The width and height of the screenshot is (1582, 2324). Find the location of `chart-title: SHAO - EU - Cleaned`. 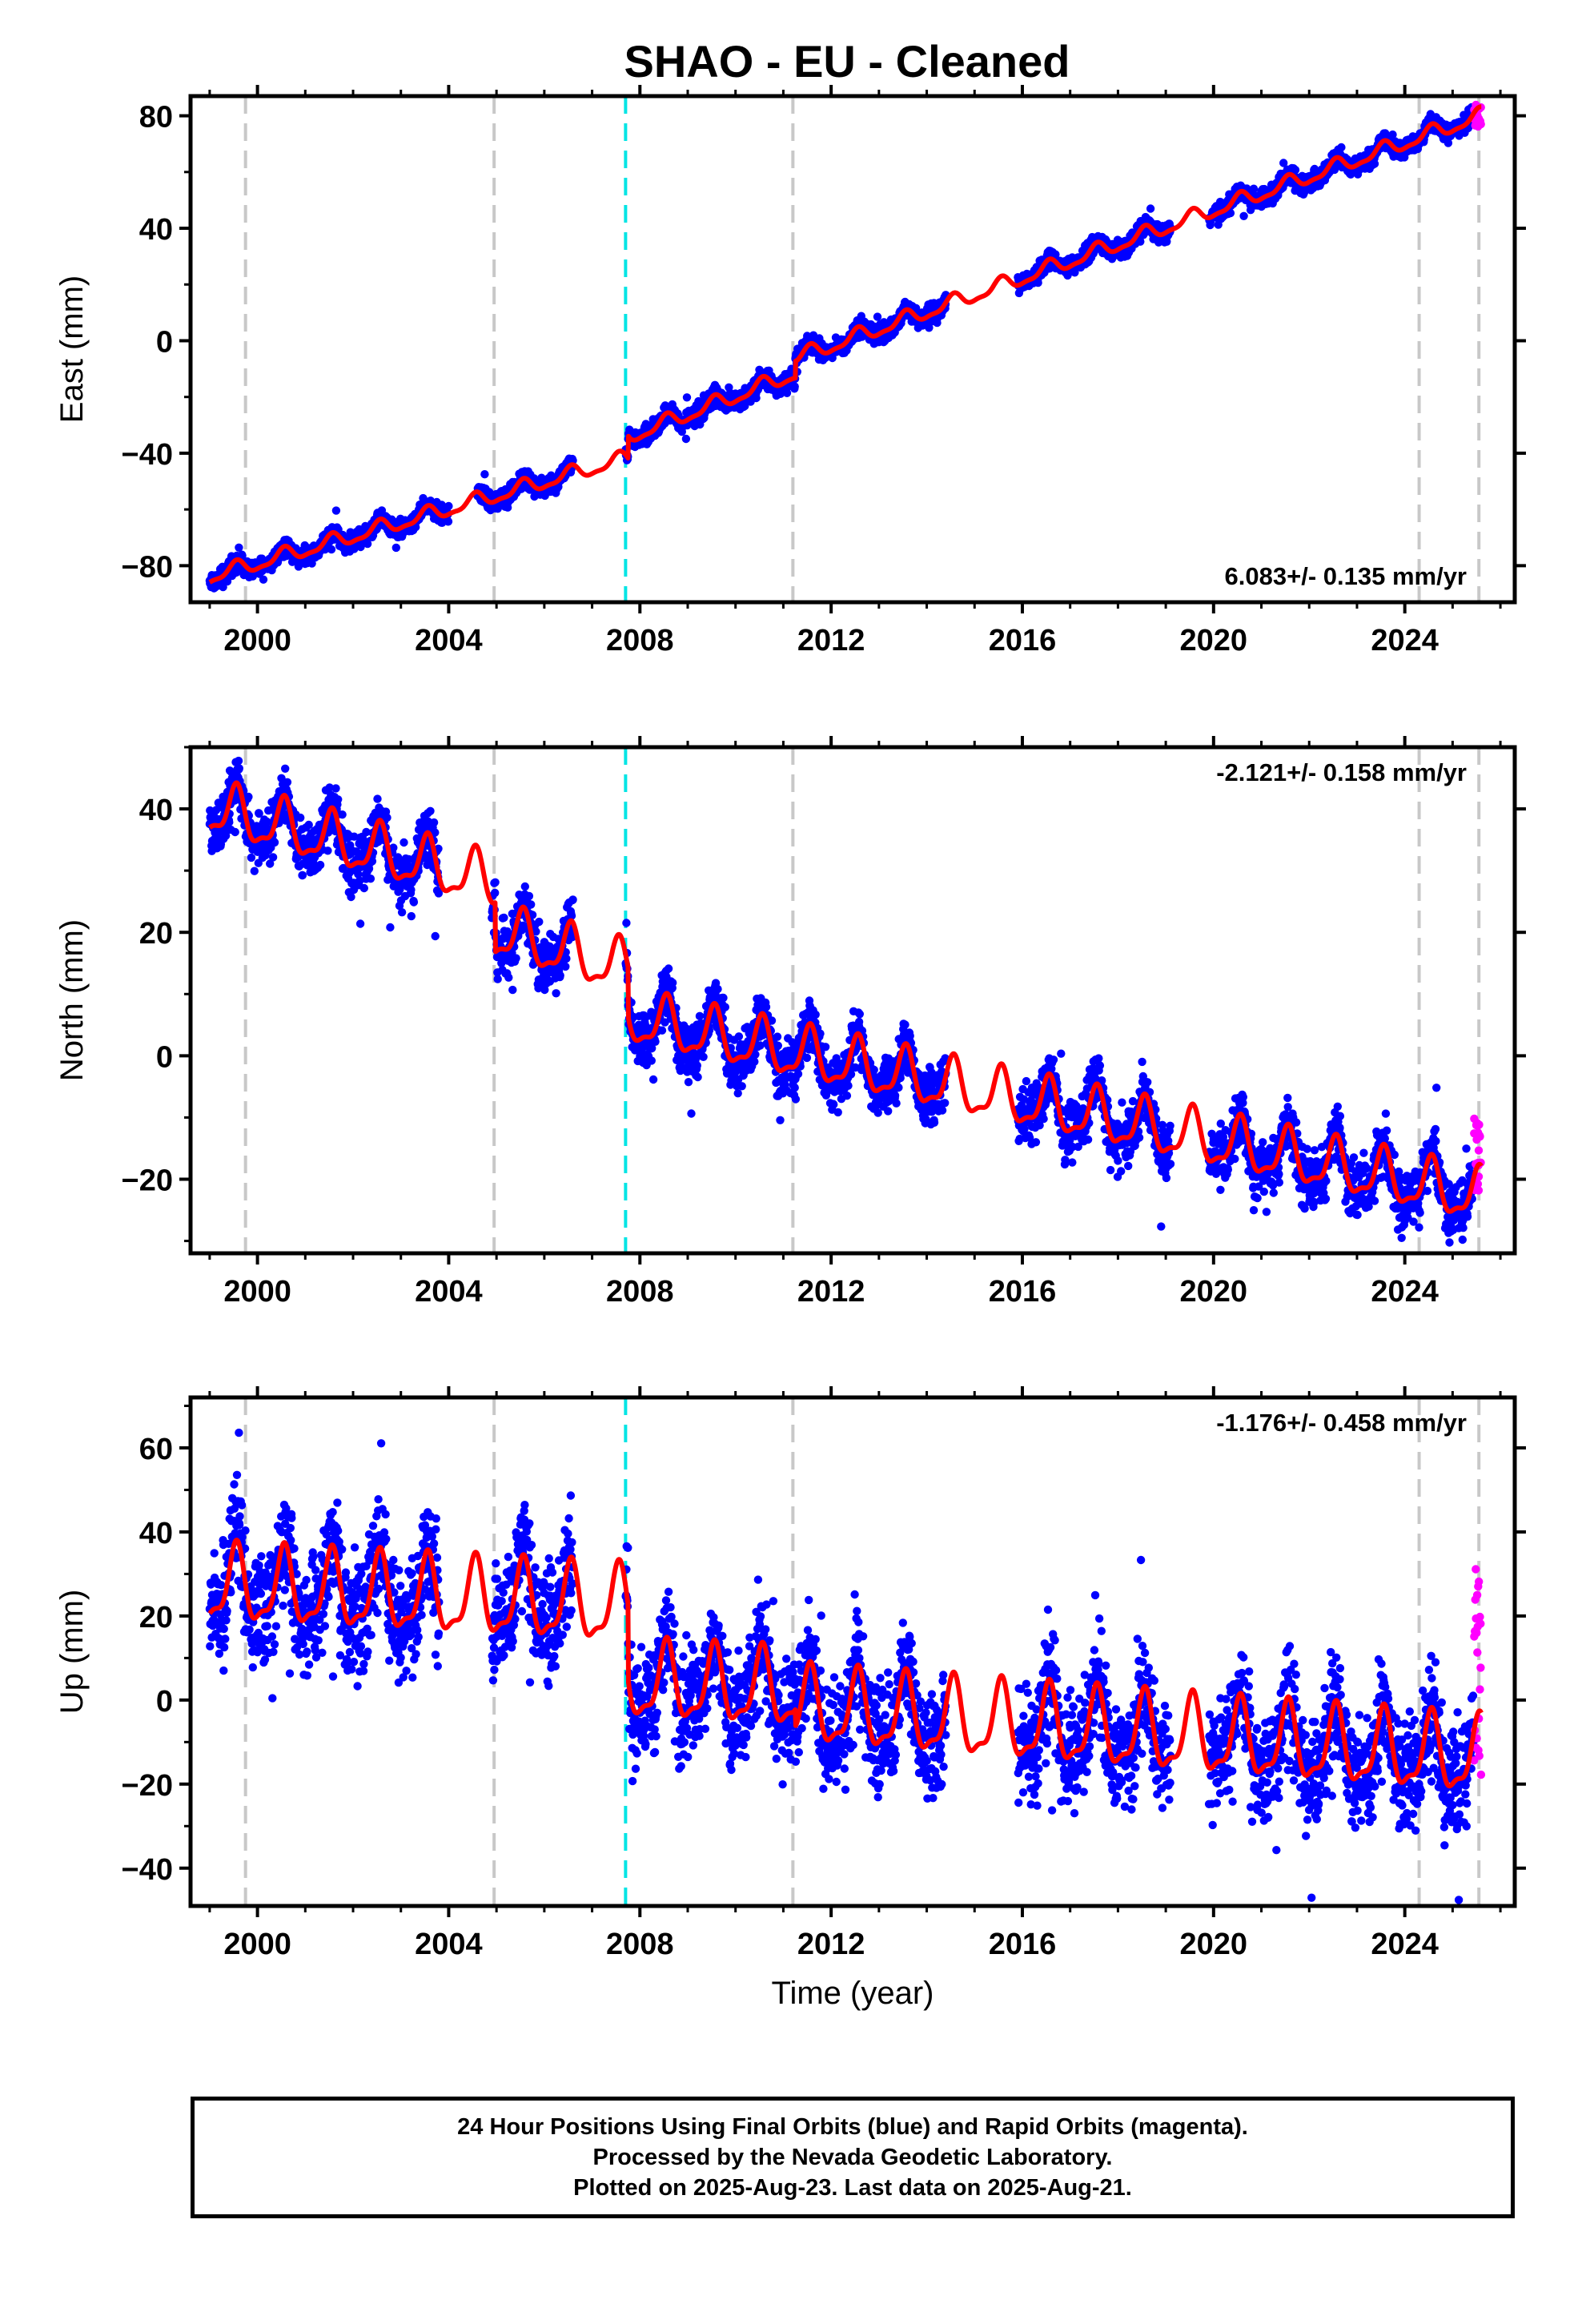

chart-title: SHAO - EU - Cleaned is located at coordinates (847, 61).